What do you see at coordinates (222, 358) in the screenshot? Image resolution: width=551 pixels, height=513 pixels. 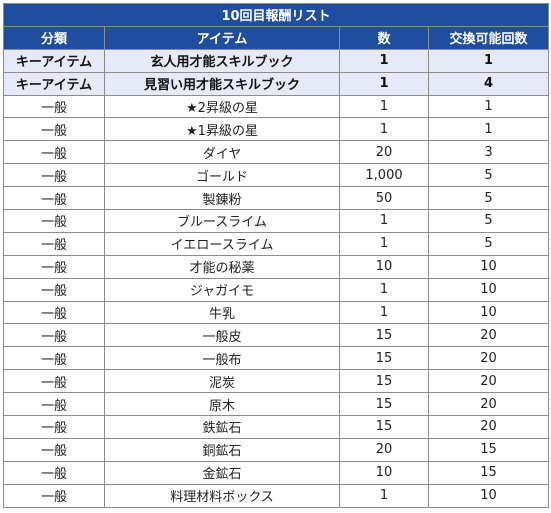 I see `cell-item: 一般布` at bounding box center [222, 358].